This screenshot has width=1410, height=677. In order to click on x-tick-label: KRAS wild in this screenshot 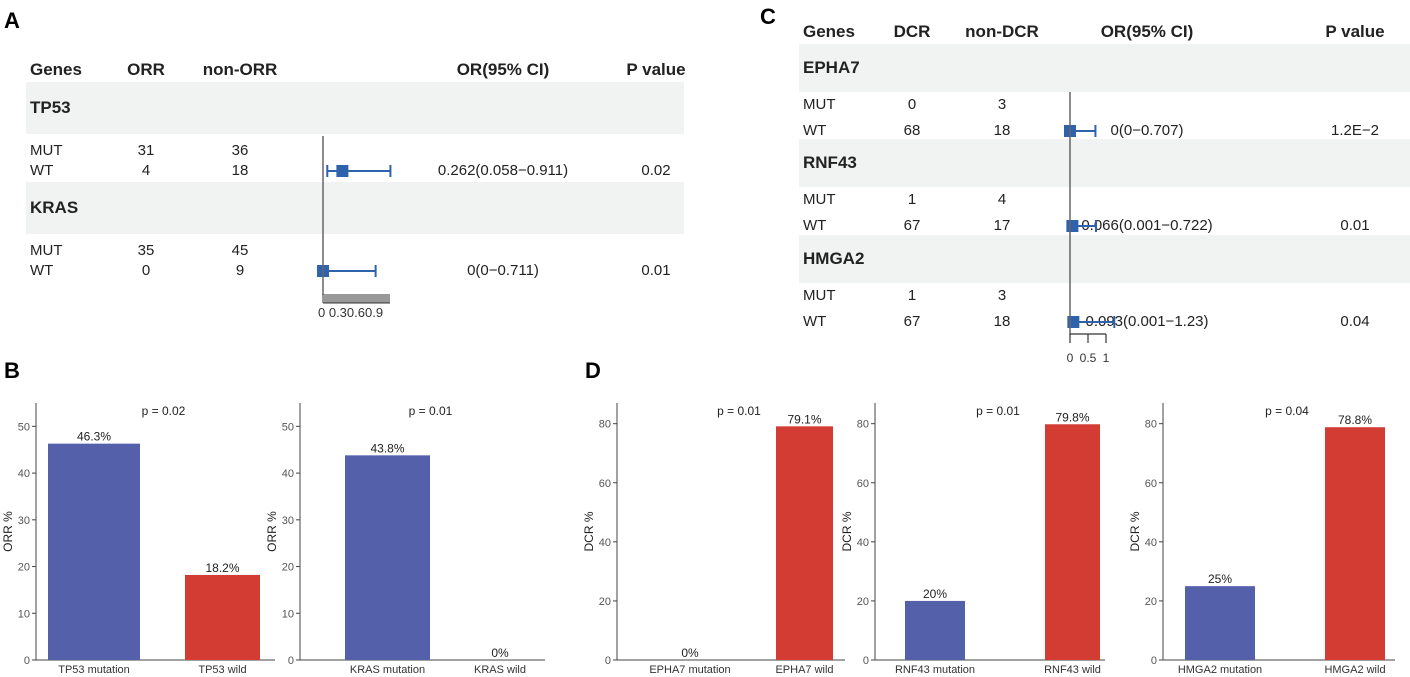, I will do `click(500, 670)`.